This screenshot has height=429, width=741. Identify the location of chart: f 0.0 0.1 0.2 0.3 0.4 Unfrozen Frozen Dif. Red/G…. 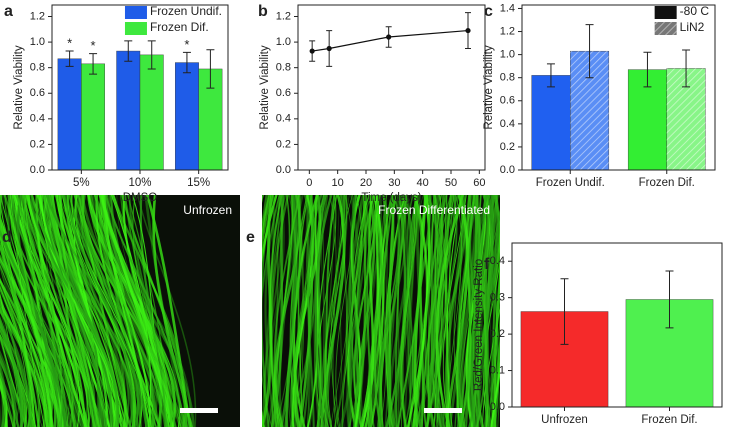
(598, 334).